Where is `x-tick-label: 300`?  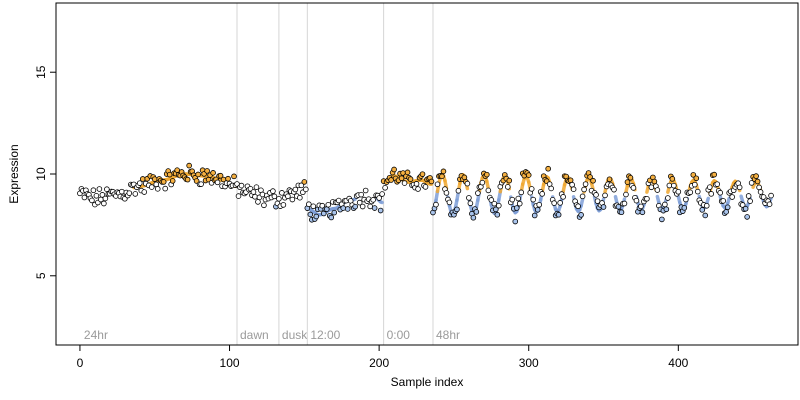
x-tick-label: 300 is located at coordinates (529, 363).